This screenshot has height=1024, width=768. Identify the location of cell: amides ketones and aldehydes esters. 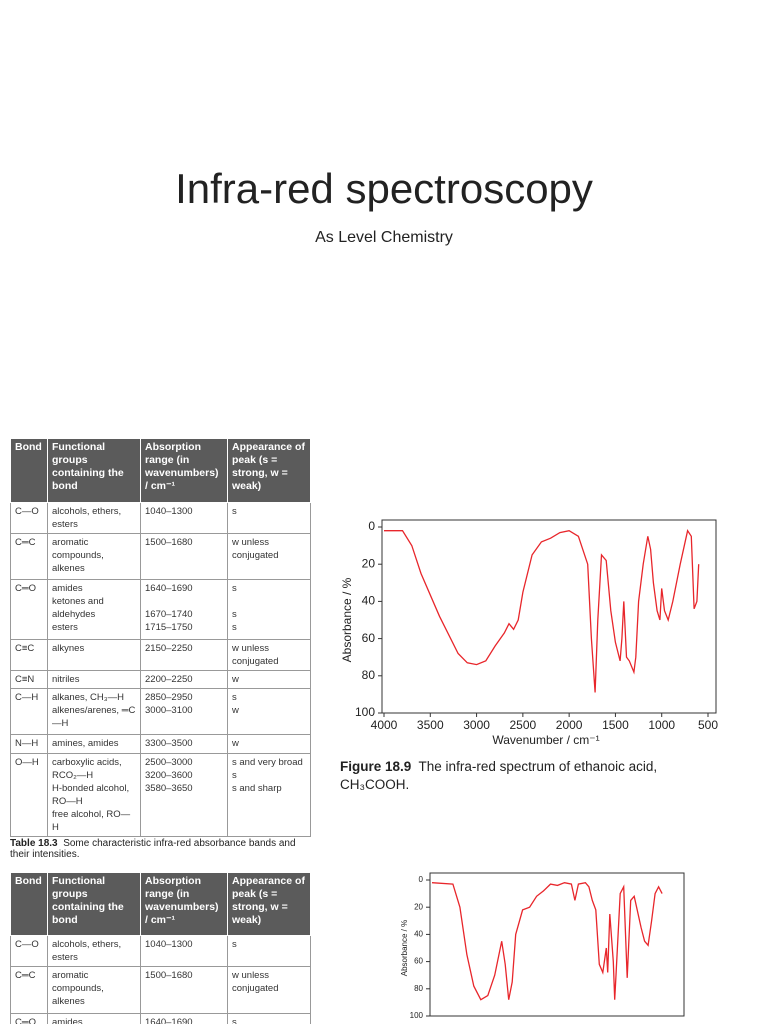
(94, 609).